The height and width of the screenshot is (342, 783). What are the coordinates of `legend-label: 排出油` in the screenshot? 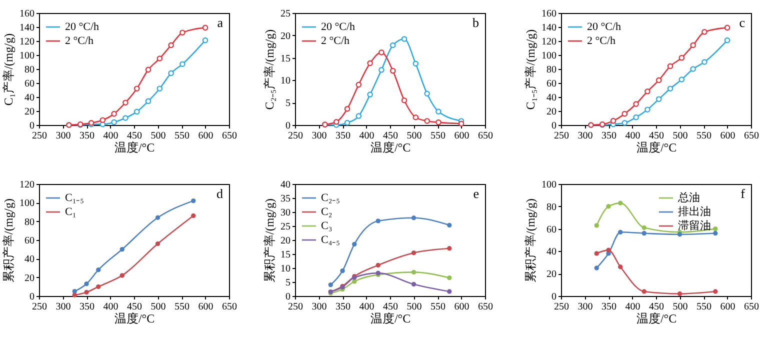 It's located at (694, 211).